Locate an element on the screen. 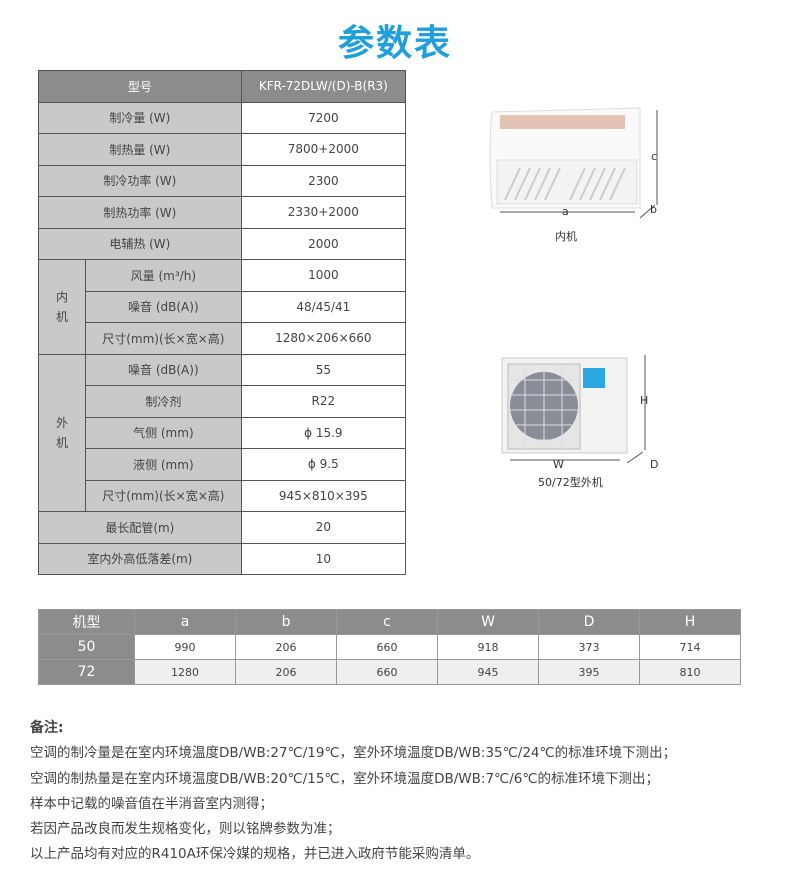 Image resolution: width=790 pixels, height=881 pixels. param-label: 制热功率 (W) is located at coordinates (140, 212).